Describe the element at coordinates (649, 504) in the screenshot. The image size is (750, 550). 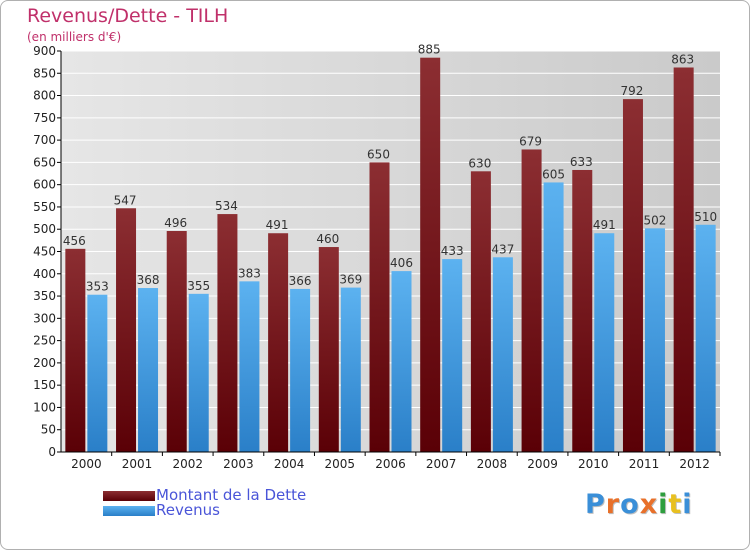
I see `logo-letter: x` at that location.